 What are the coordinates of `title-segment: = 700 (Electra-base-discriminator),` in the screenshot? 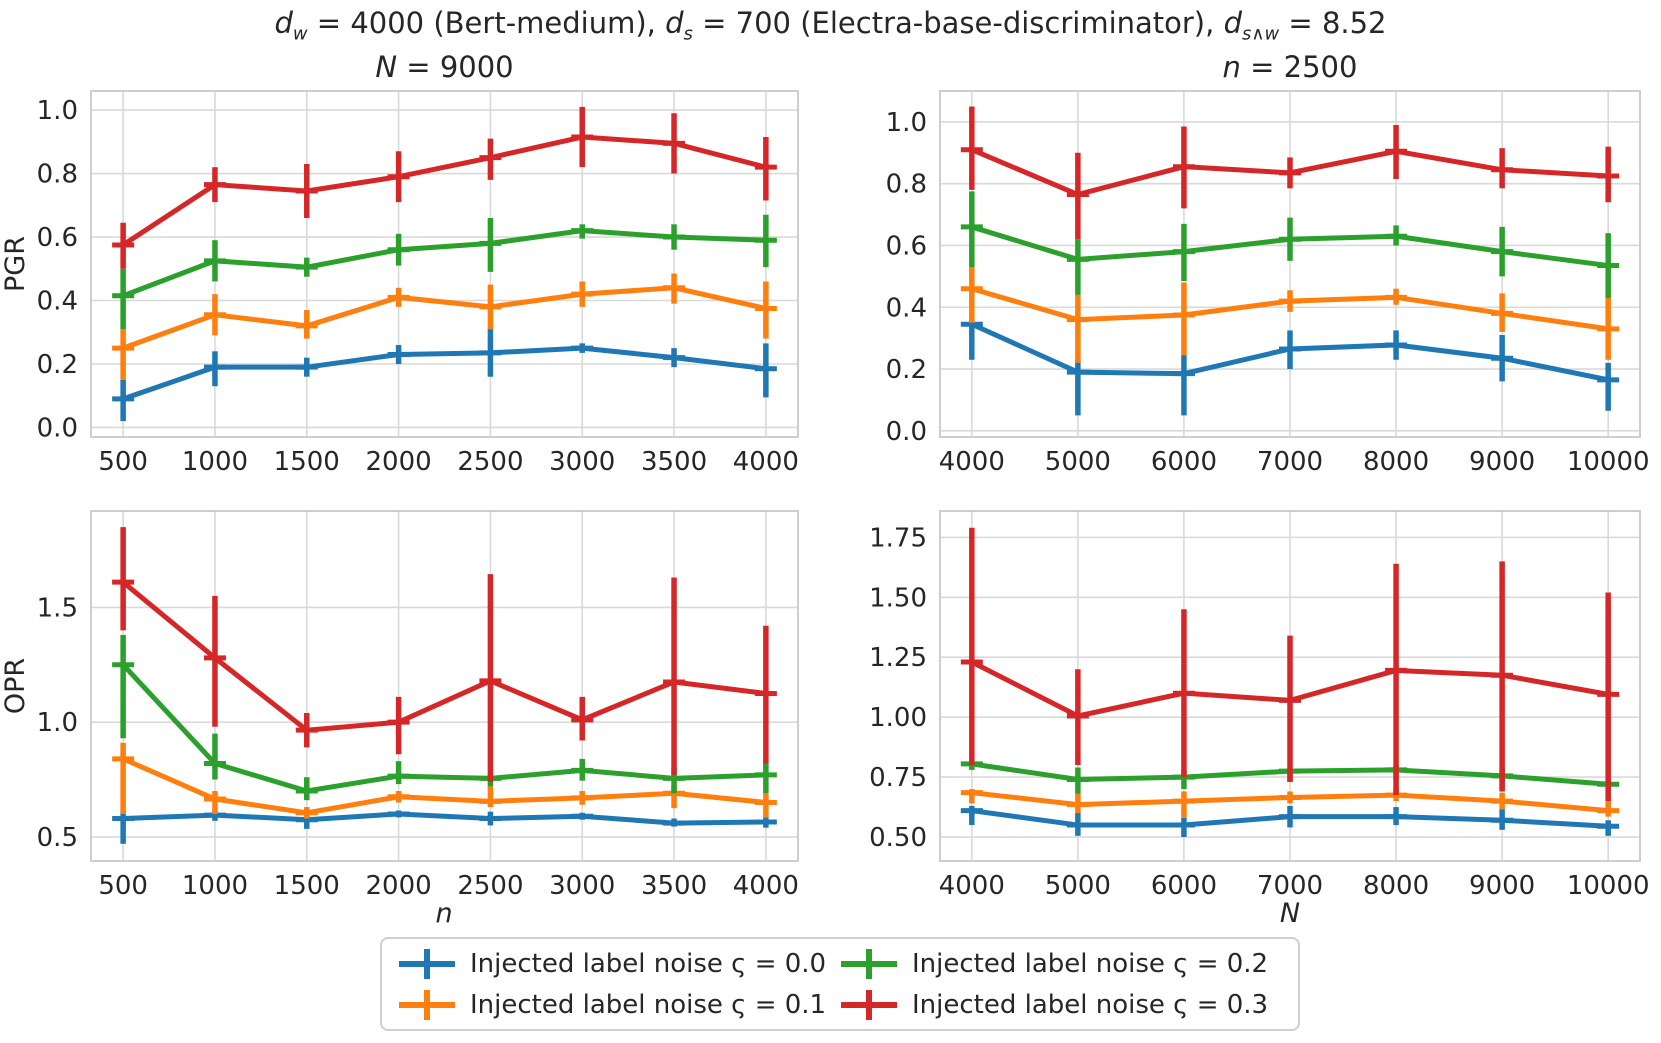 It's located at (958, 23).